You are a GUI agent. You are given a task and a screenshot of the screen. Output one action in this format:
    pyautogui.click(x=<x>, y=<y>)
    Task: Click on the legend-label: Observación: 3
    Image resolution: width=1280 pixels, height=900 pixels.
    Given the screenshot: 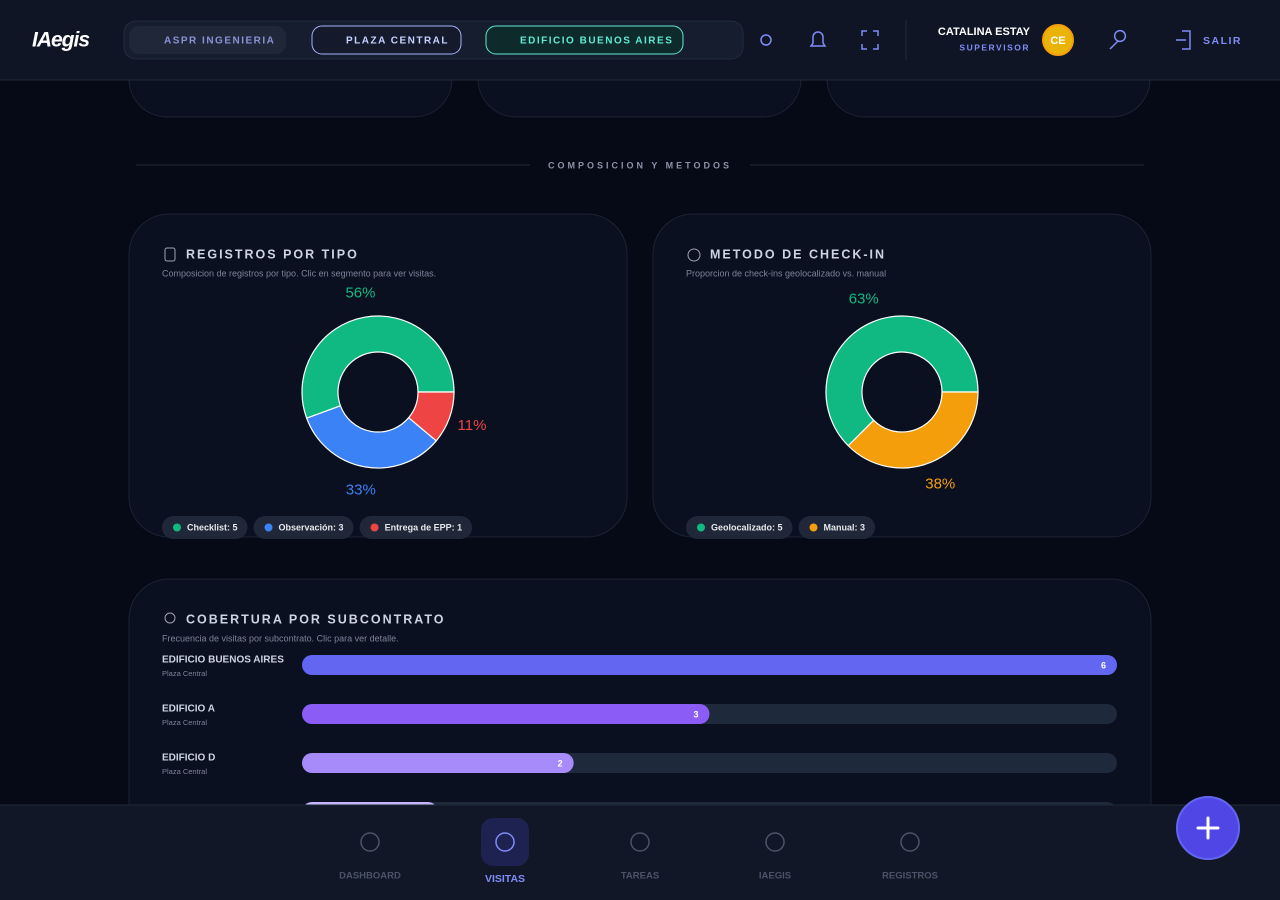 What is the action you would take?
    pyautogui.click(x=311, y=527)
    